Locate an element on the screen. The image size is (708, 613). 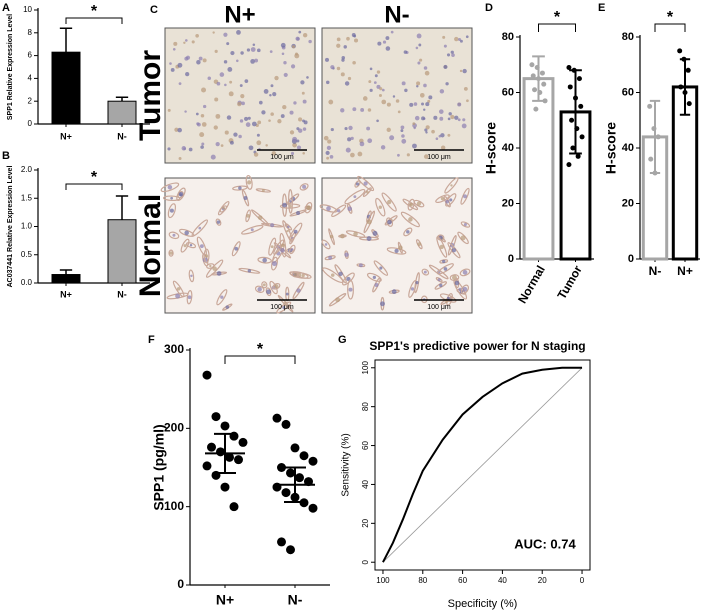
x-tick-label: 0 is located at coordinates (582, 580).